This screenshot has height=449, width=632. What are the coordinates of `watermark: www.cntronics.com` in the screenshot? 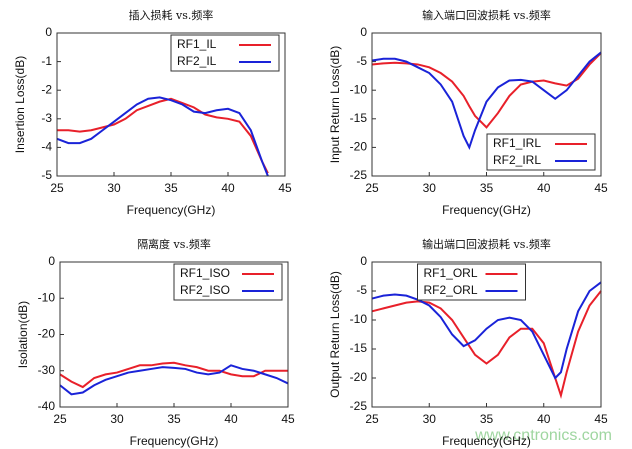 It's located at (543, 435).